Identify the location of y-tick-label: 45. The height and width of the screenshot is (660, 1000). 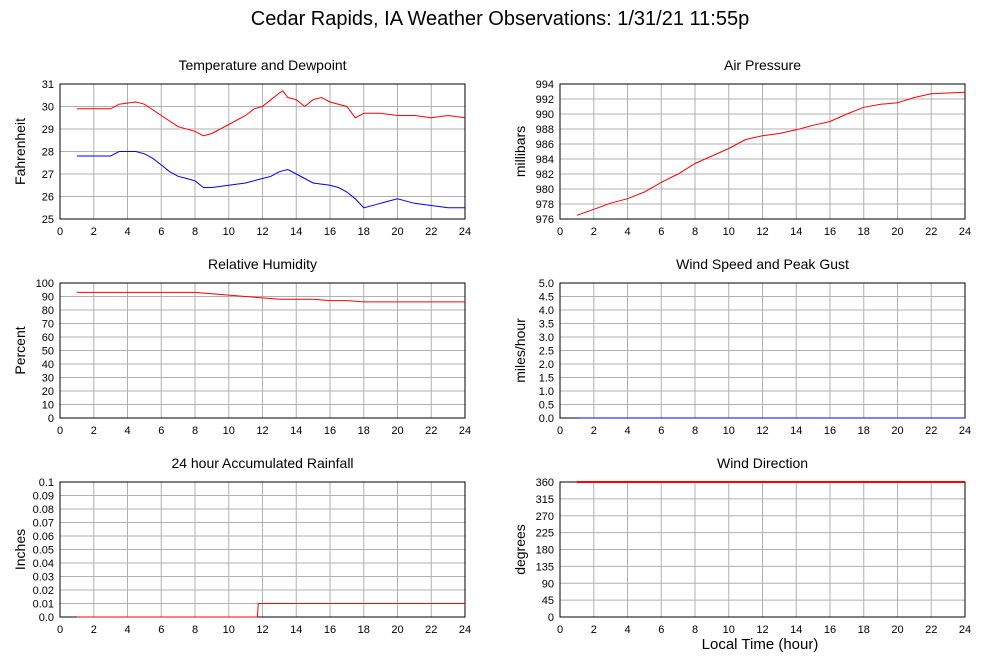
(548, 601).